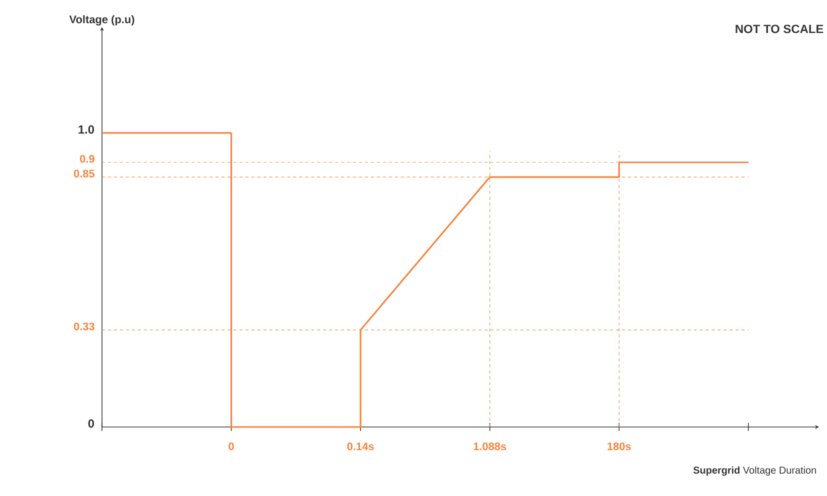 Image resolution: width=827 pixels, height=496 pixels. Describe the element at coordinates (490, 446) in the screenshot. I see `x-tick-label: 1.088s` at that location.